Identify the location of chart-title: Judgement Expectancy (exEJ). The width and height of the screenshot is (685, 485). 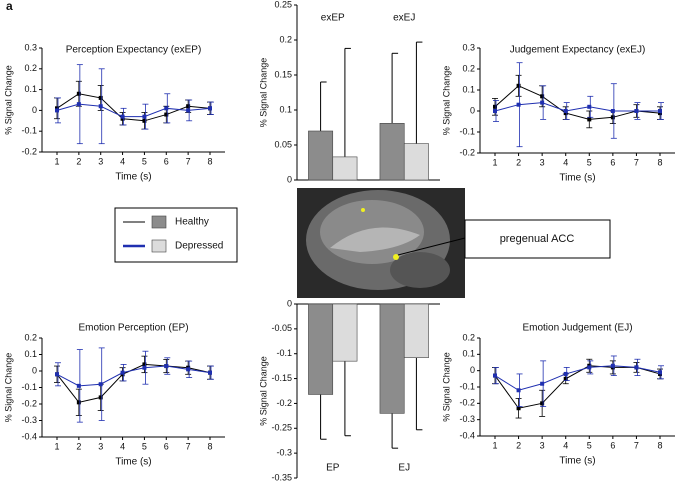
(578, 50).